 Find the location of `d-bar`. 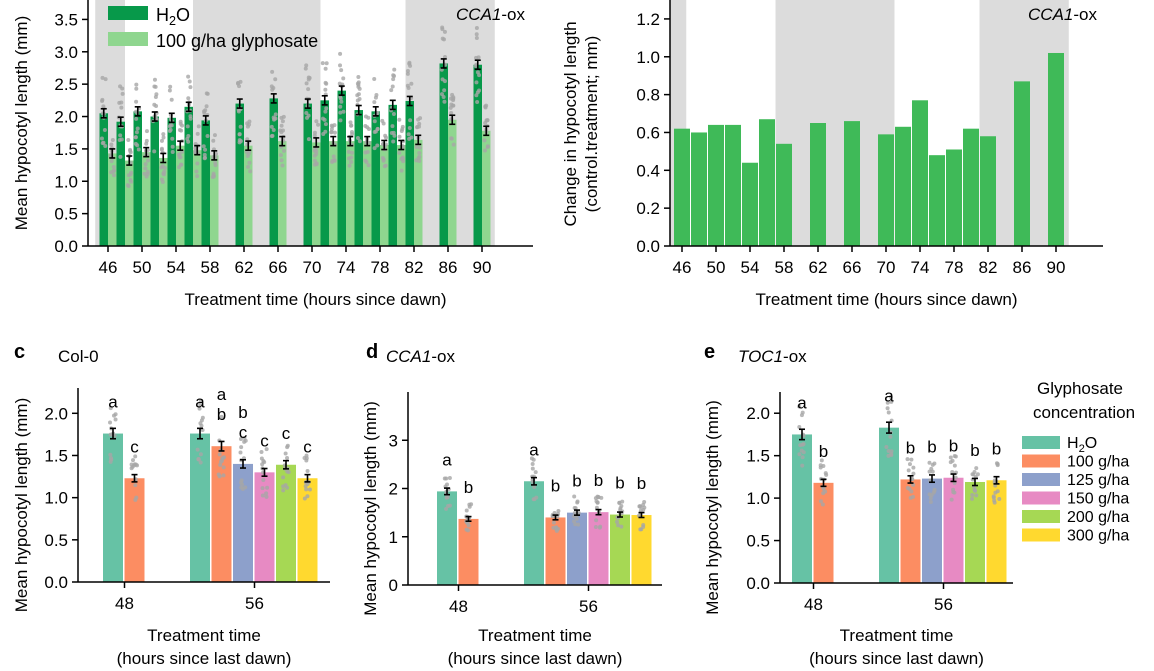

d-bar is located at coordinates (534, 533).